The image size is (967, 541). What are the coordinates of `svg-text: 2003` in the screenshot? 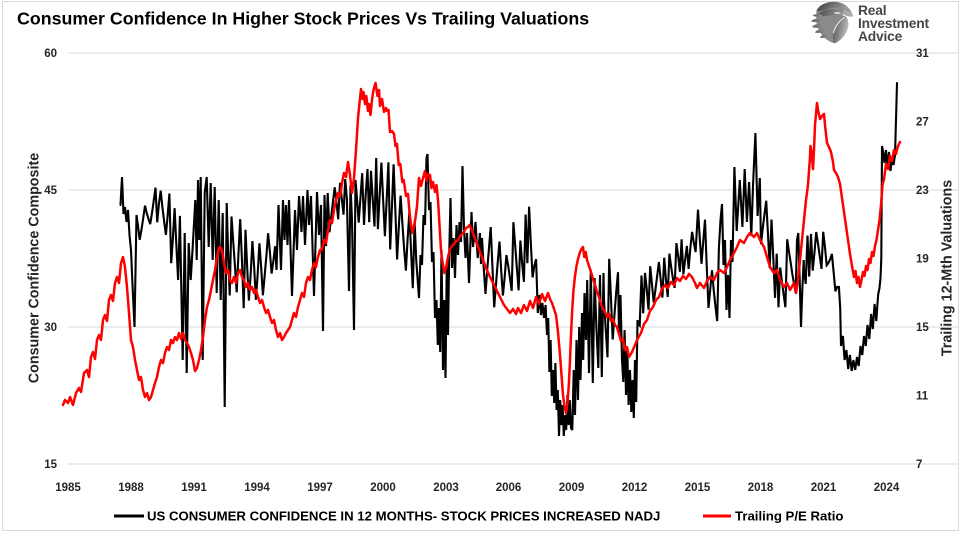 It's located at (446, 488).